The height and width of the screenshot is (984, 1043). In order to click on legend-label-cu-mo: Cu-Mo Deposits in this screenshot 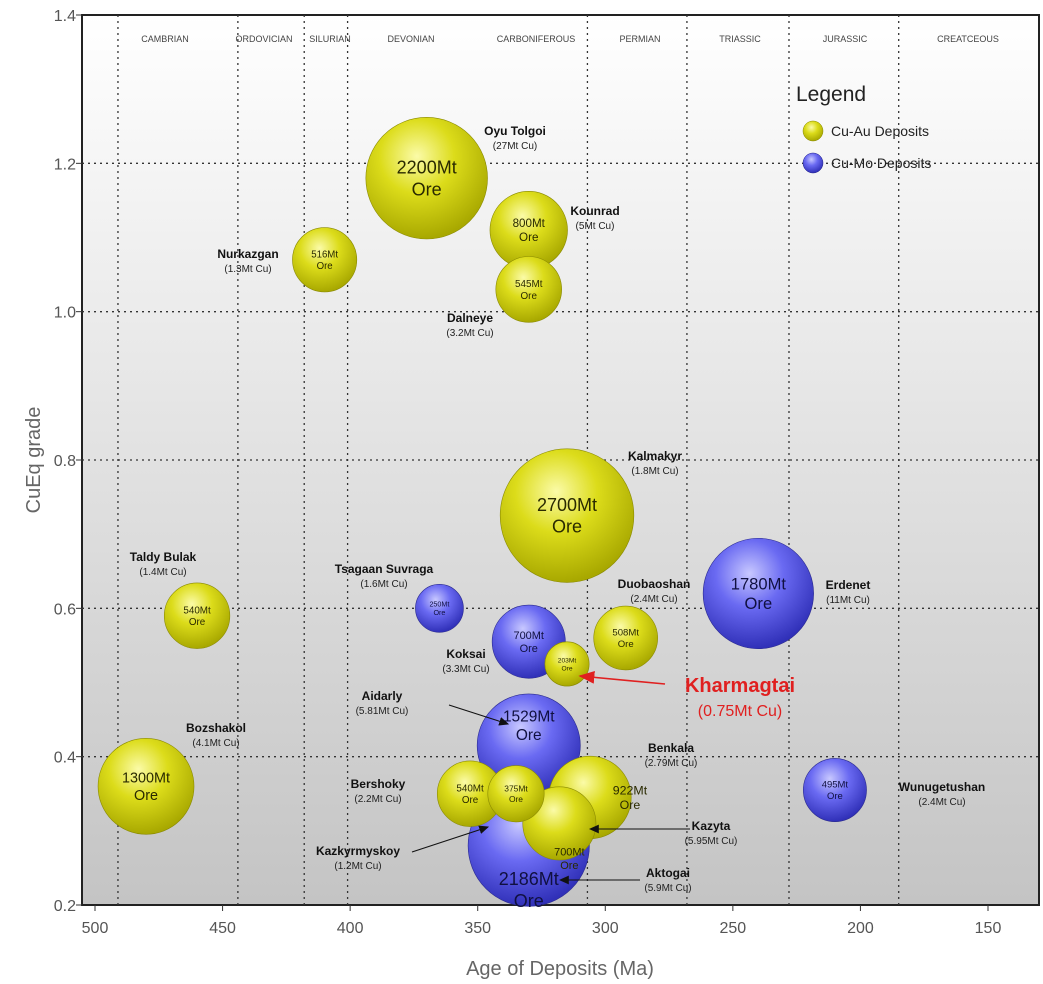, I will do `click(881, 163)`.